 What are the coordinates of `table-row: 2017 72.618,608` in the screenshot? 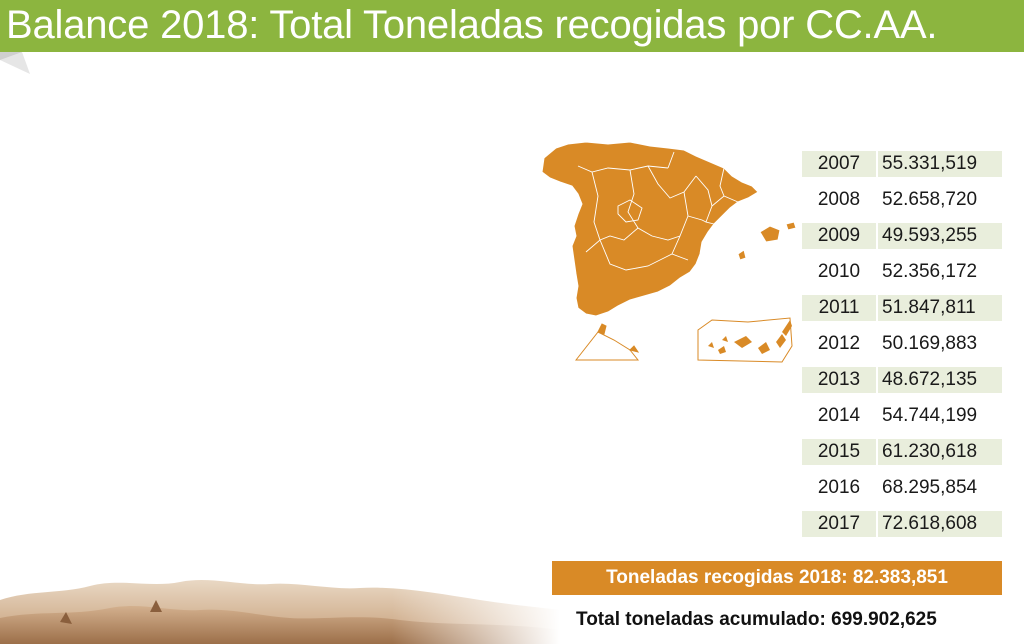 It's located at (901, 526).